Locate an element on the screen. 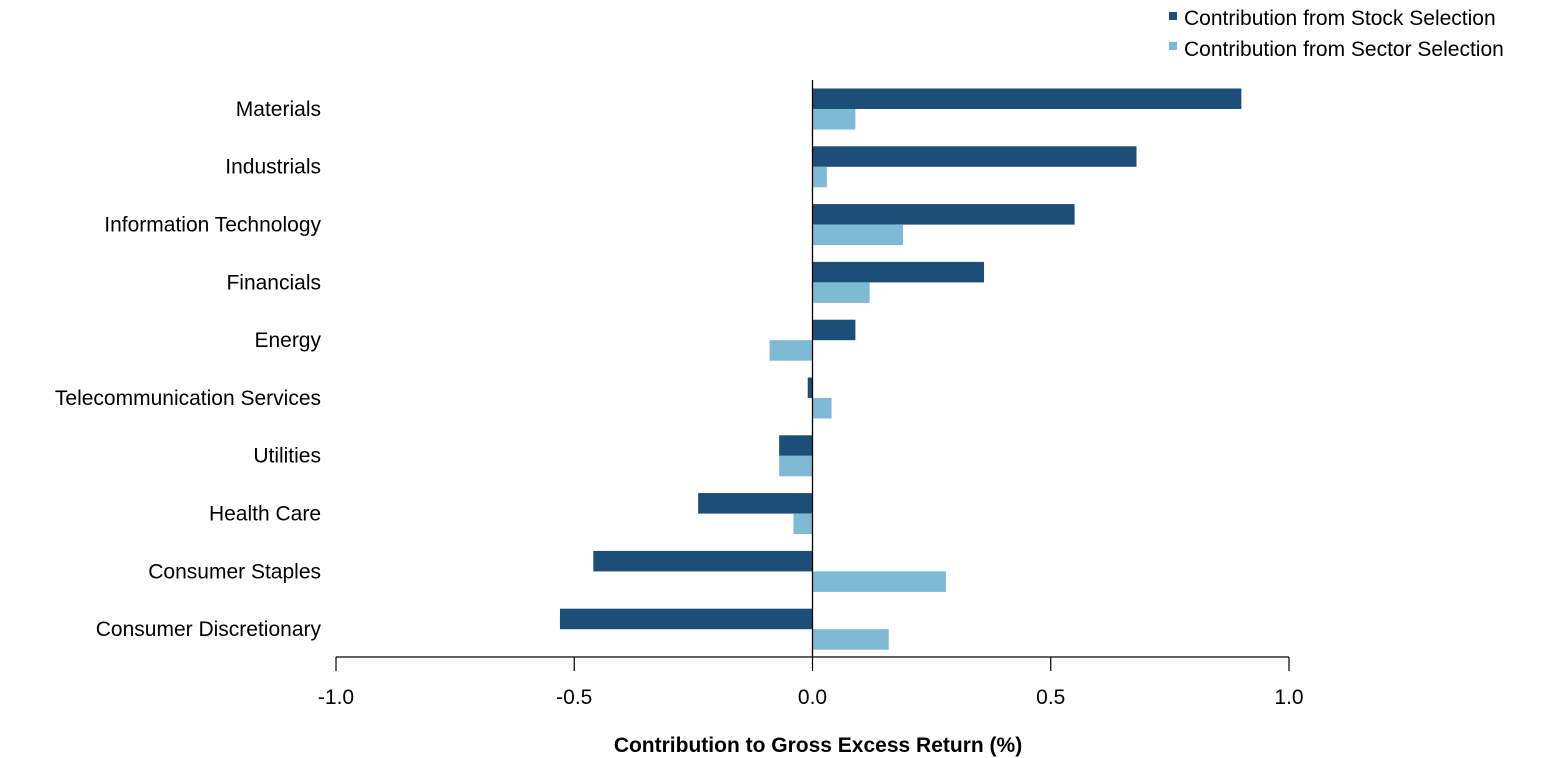  category-label-health-care: Health Care is located at coordinates (265, 514).